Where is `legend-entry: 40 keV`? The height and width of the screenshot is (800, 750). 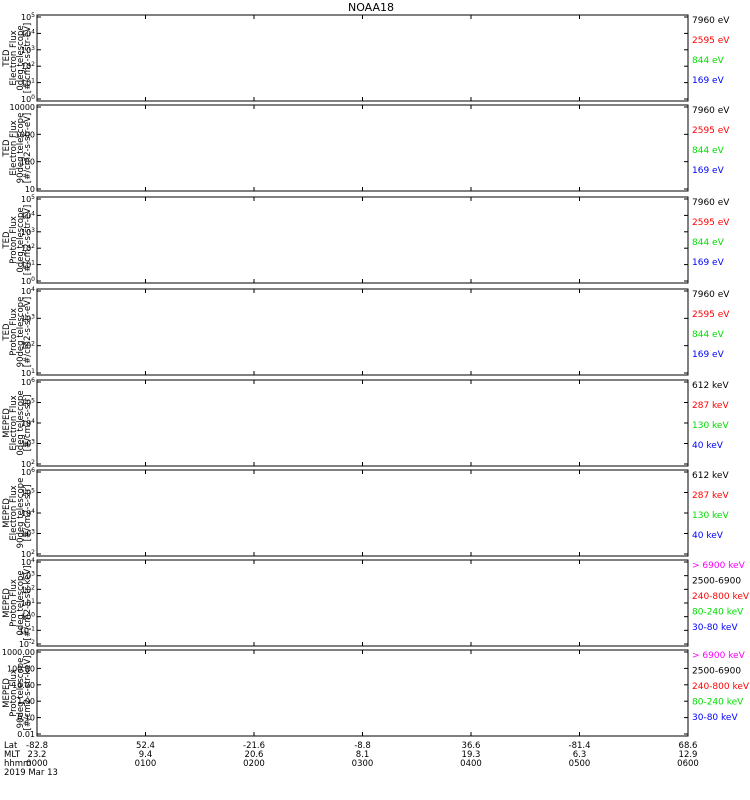
legend-entry: 40 keV is located at coordinates (708, 446).